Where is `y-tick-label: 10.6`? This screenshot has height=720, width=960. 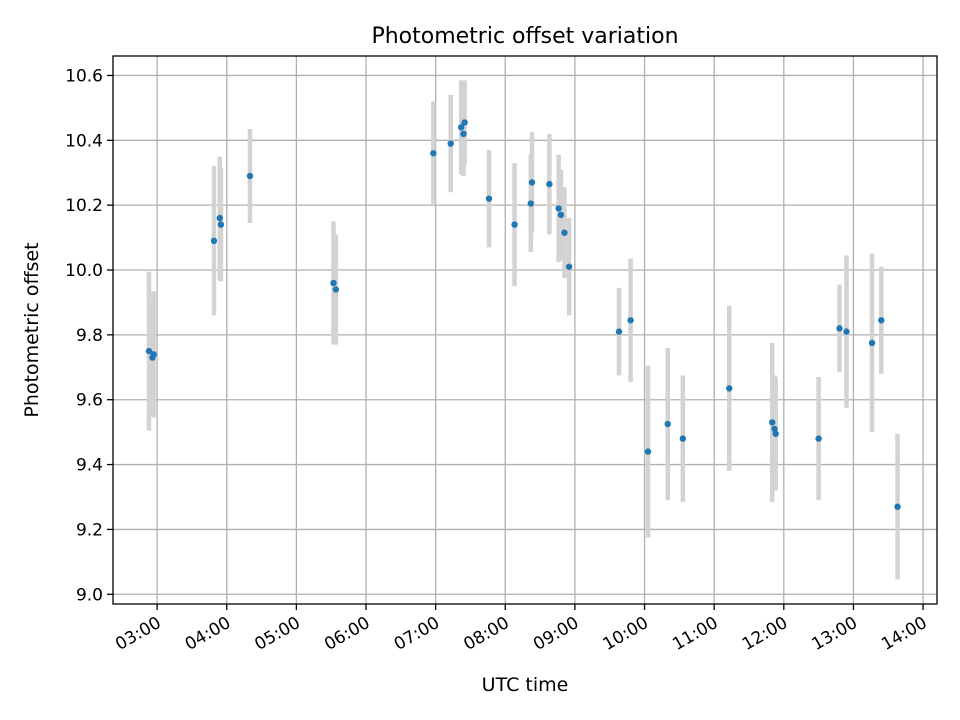 y-tick-label: 10.6 is located at coordinates (84, 76).